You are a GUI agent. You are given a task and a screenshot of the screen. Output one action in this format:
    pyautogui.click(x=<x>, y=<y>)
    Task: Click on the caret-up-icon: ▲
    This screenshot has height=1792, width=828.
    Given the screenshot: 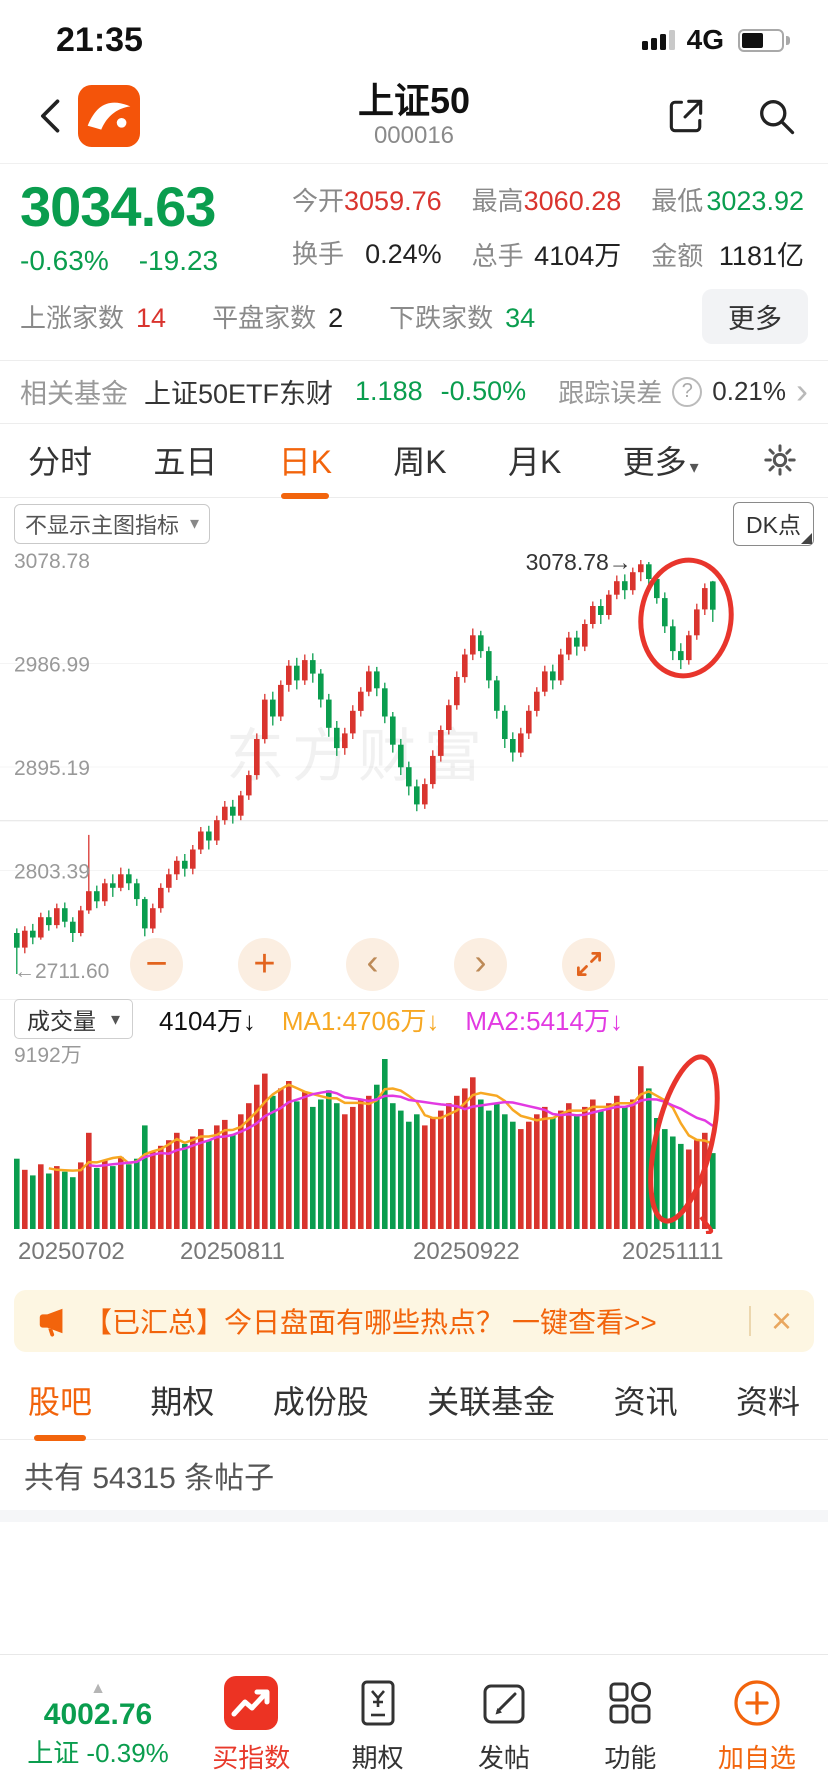 What is the action you would take?
    pyautogui.click(x=98, y=1688)
    